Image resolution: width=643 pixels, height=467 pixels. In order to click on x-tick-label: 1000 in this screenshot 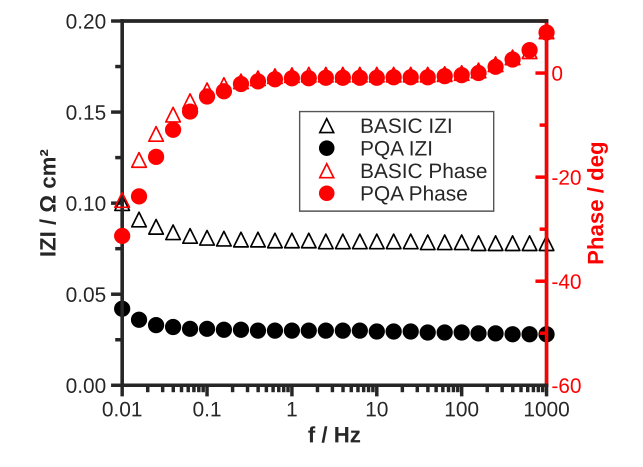, I will do `click(546, 409)`.